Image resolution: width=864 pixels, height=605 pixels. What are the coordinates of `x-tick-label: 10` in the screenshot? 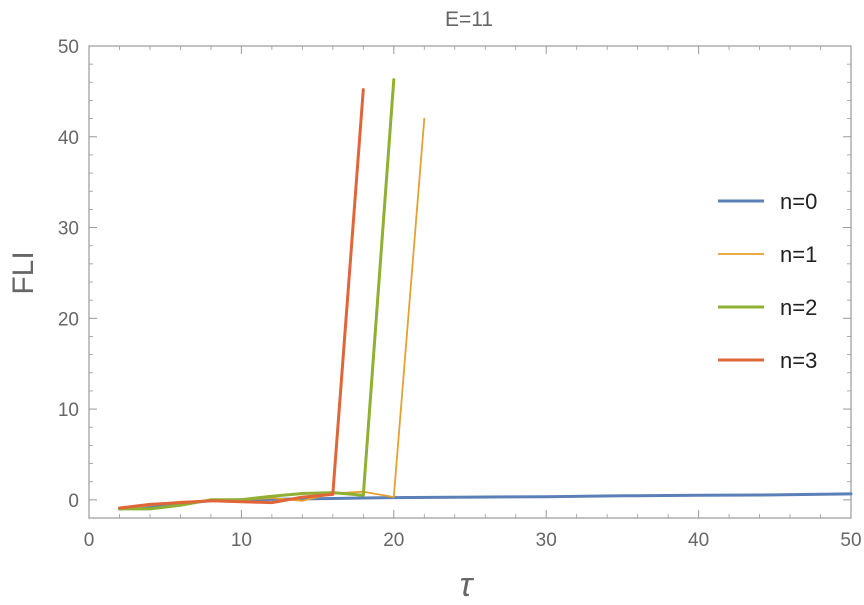 It's located at (241, 540).